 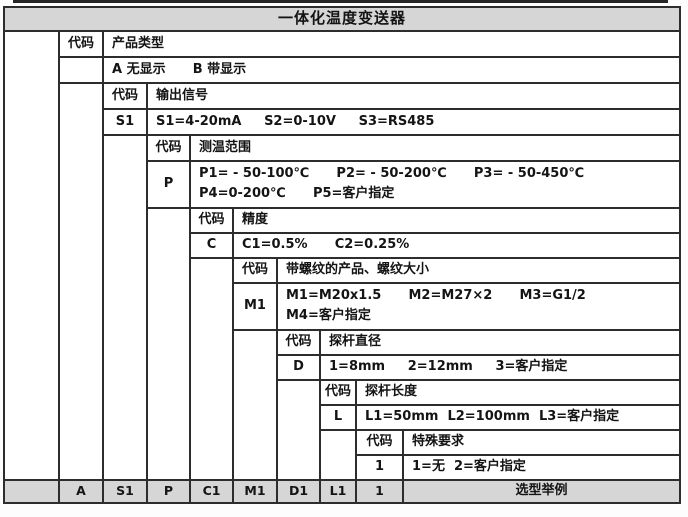 I want to click on options-cell: A 无显示 B 带显示, so click(x=391, y=70).